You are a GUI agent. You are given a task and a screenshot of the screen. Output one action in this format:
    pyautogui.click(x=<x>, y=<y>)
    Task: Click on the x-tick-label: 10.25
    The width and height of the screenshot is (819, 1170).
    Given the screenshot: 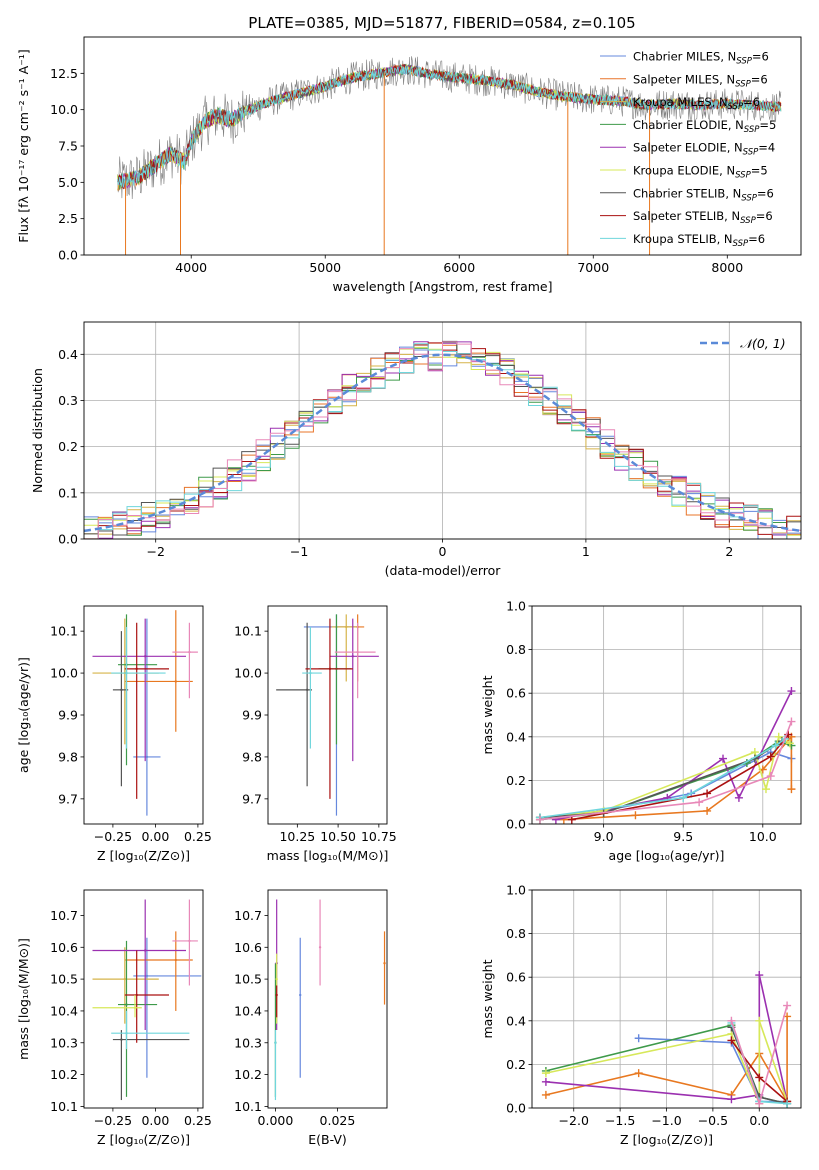 What is the action you would take?
    pyautogui.click(x=297, y=836)
    